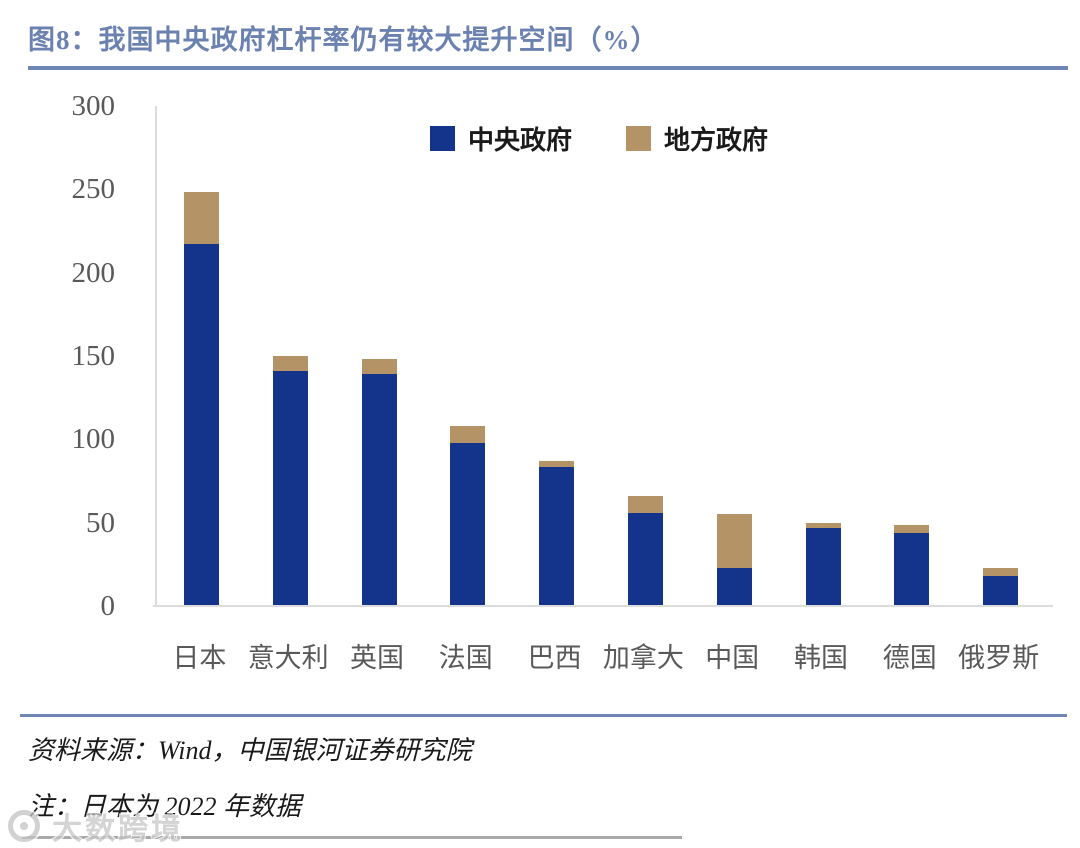 This screenshot has height=848, width=1080. Describe the element at coordinates (465, 658) in the screenshot. I see `x-axis-category-label: 法国` at that location.